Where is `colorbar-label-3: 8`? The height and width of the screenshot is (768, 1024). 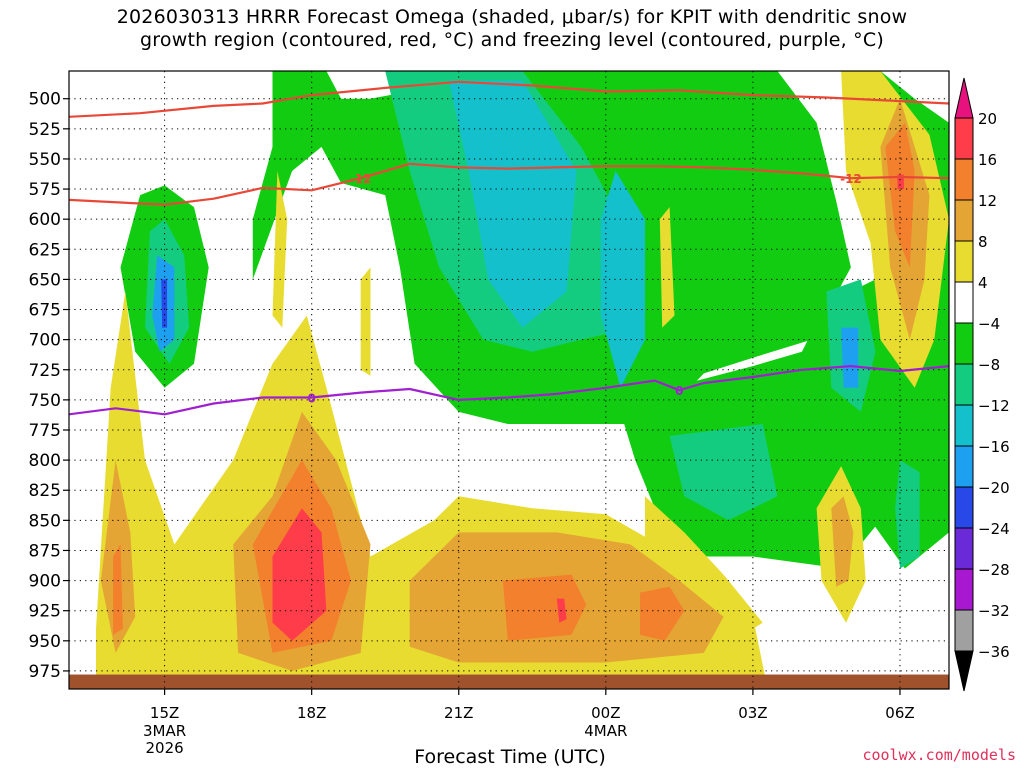 colorbar-label-3: 8 is located at coordinates (983, 242).